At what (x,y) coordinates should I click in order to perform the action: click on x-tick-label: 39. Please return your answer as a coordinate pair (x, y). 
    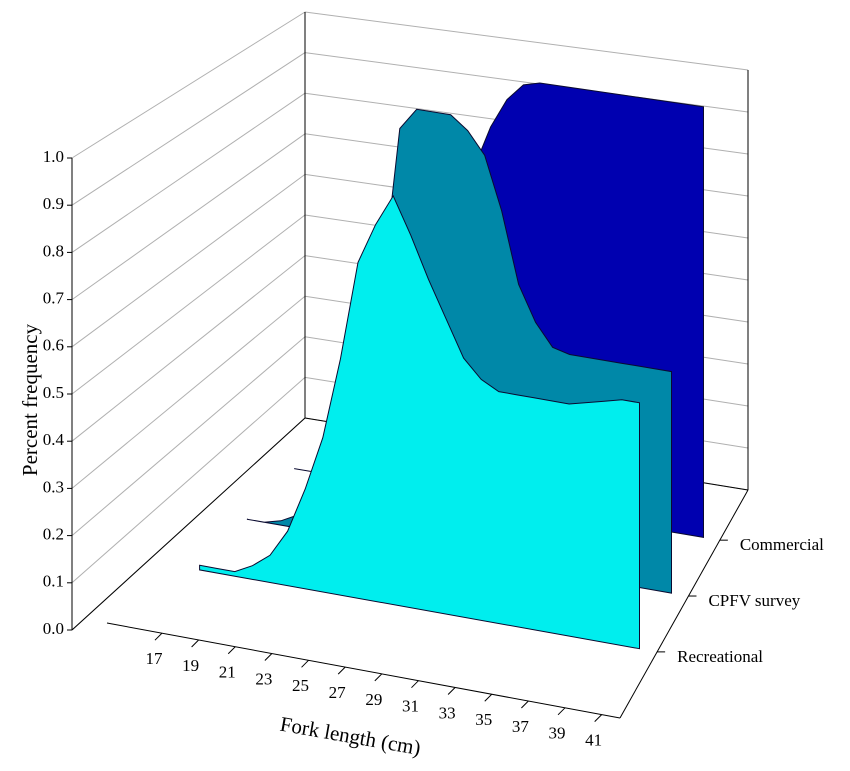
    Looking at the image, I should click on (557, 733).